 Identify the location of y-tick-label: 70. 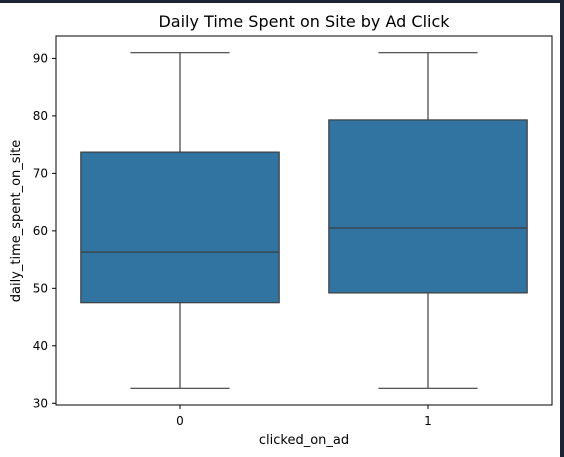
(40, 173).